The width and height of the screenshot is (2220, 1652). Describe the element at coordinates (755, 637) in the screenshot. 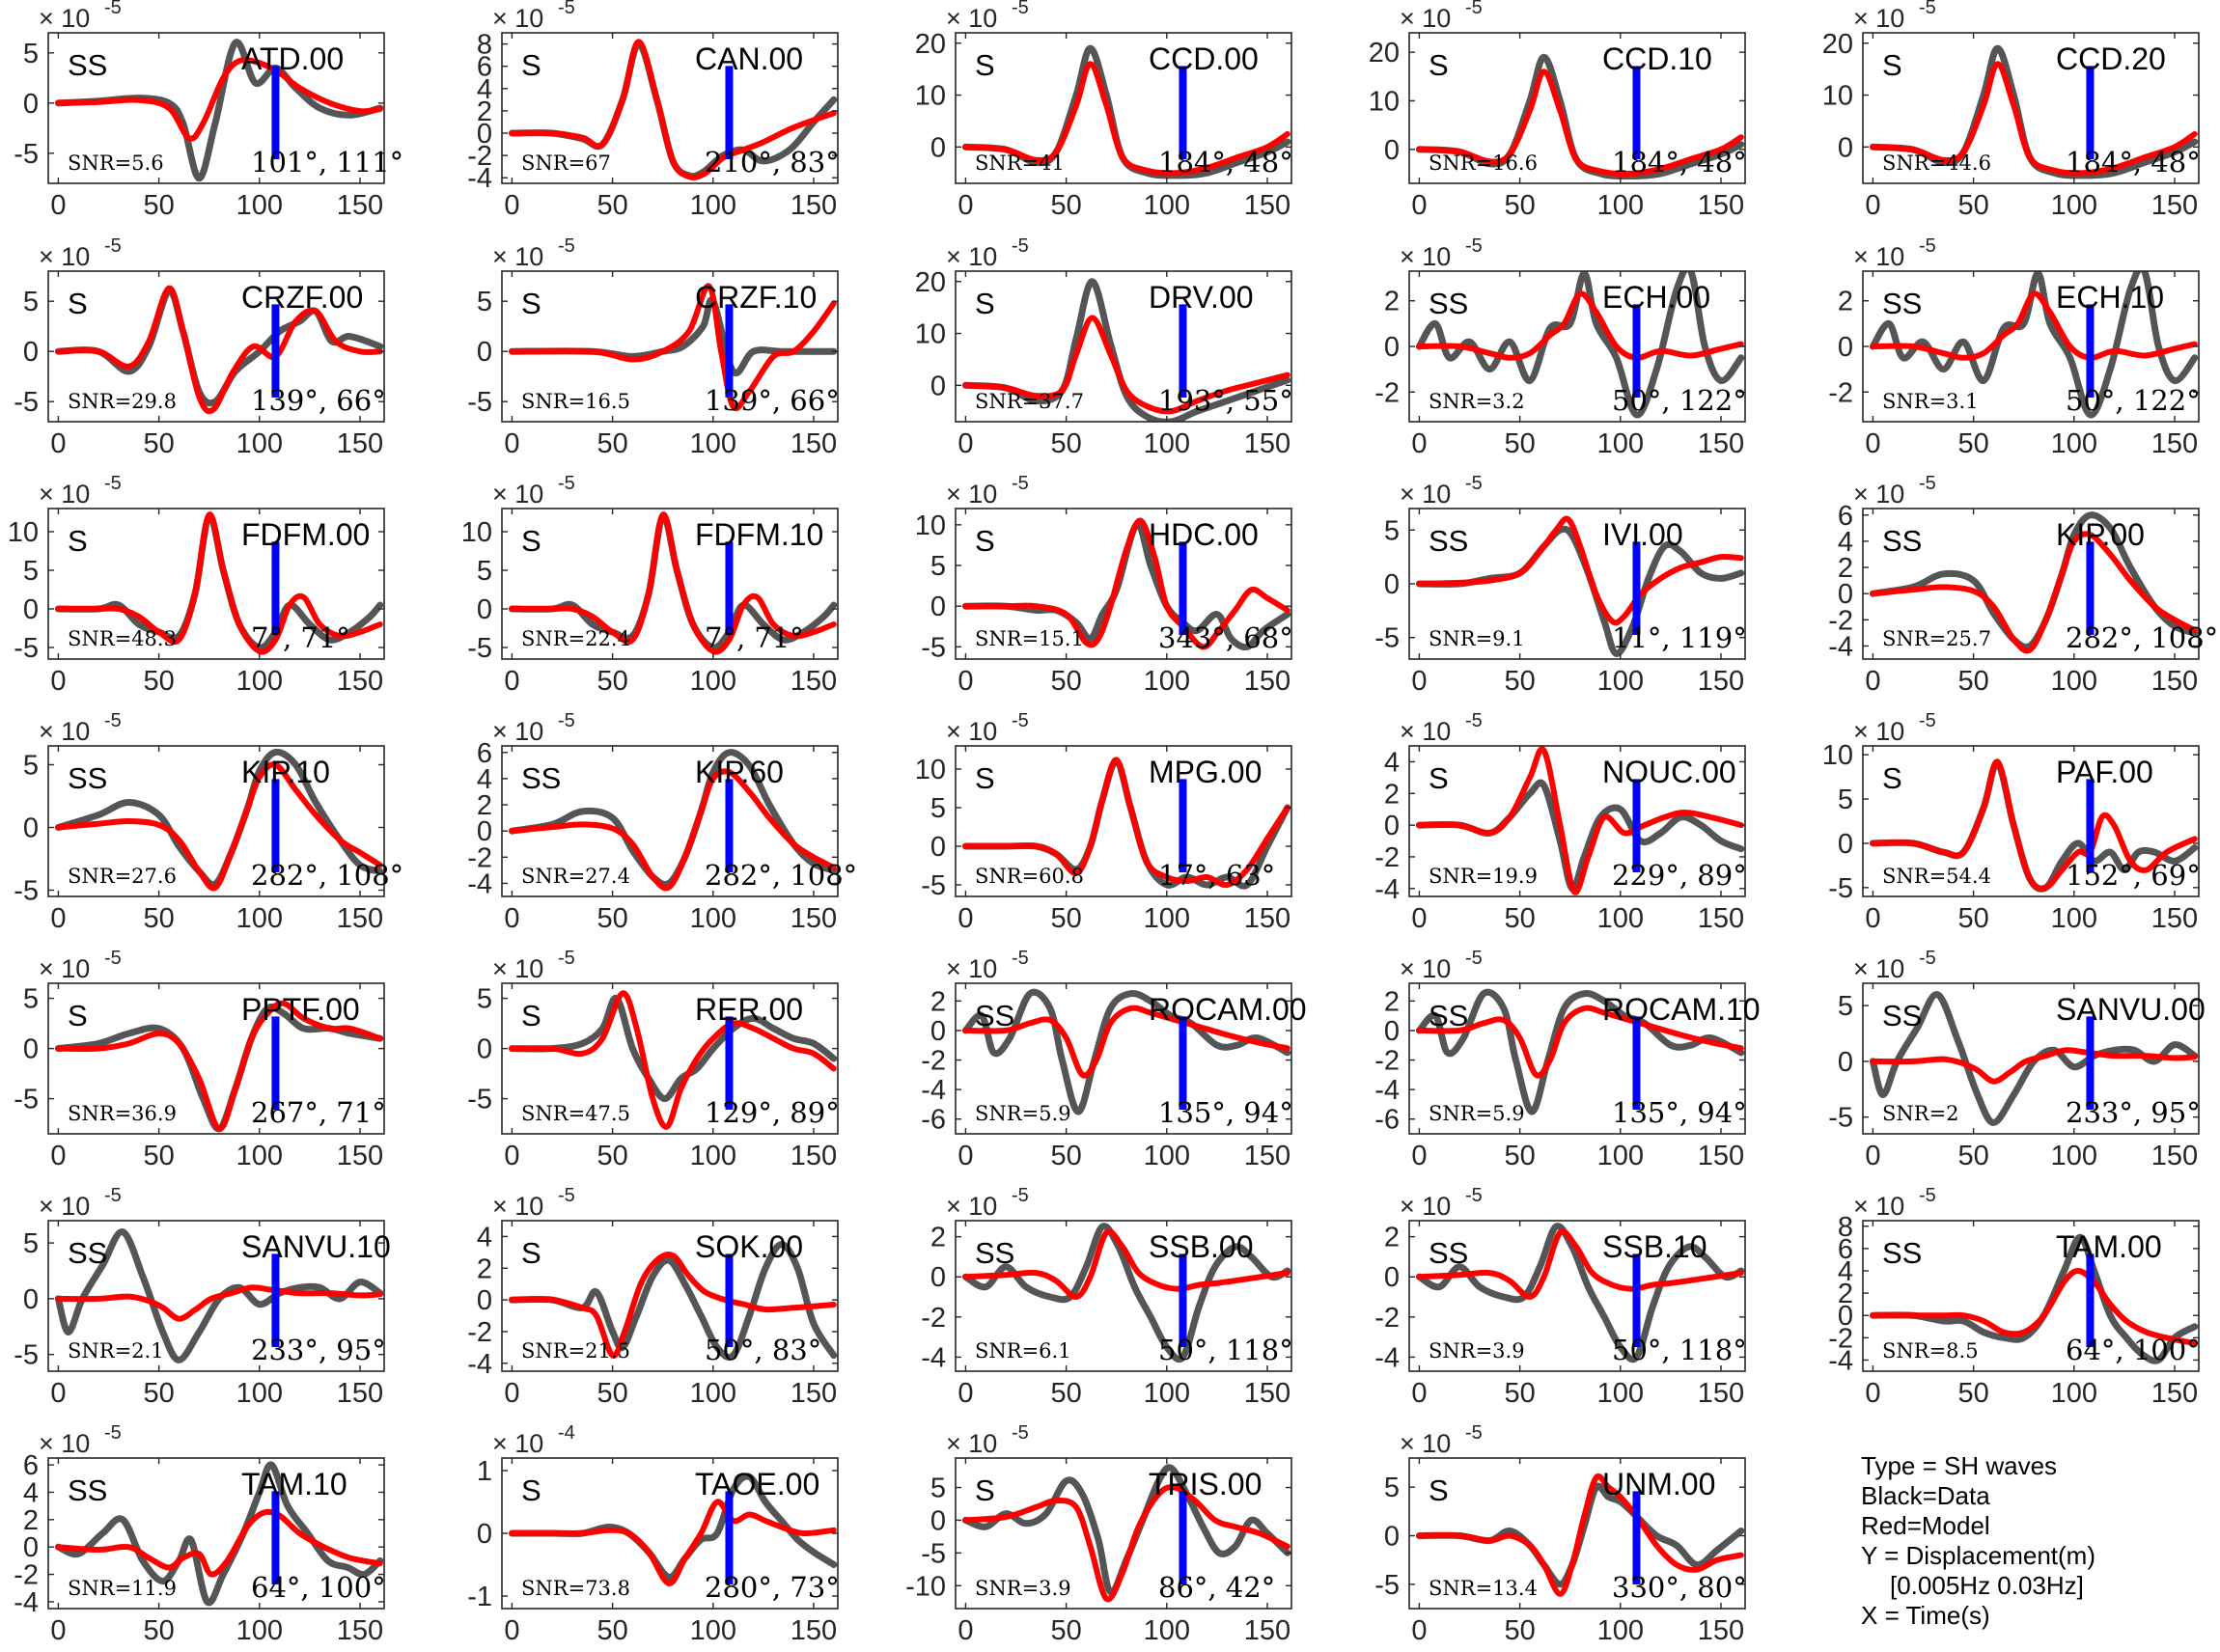

I see `azimuth-distance-label: 7°, 71°` at that location.